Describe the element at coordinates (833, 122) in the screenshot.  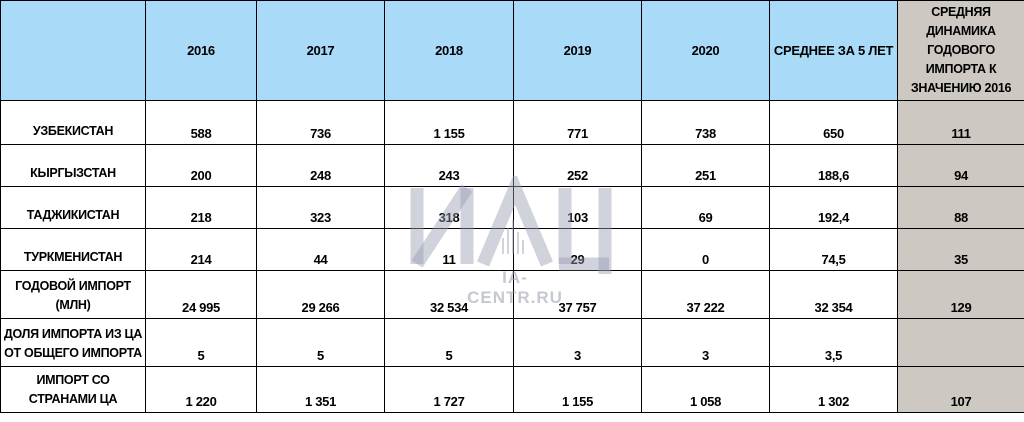
I see `table-cell: 650` at that location.